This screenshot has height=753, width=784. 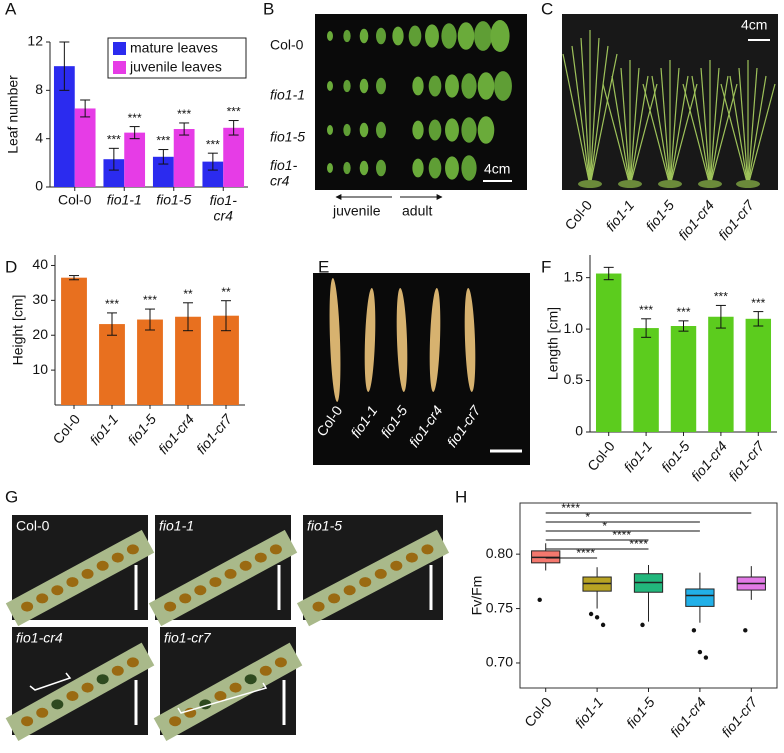 I want to click on panel-label: B, so click(x=268, y=9).